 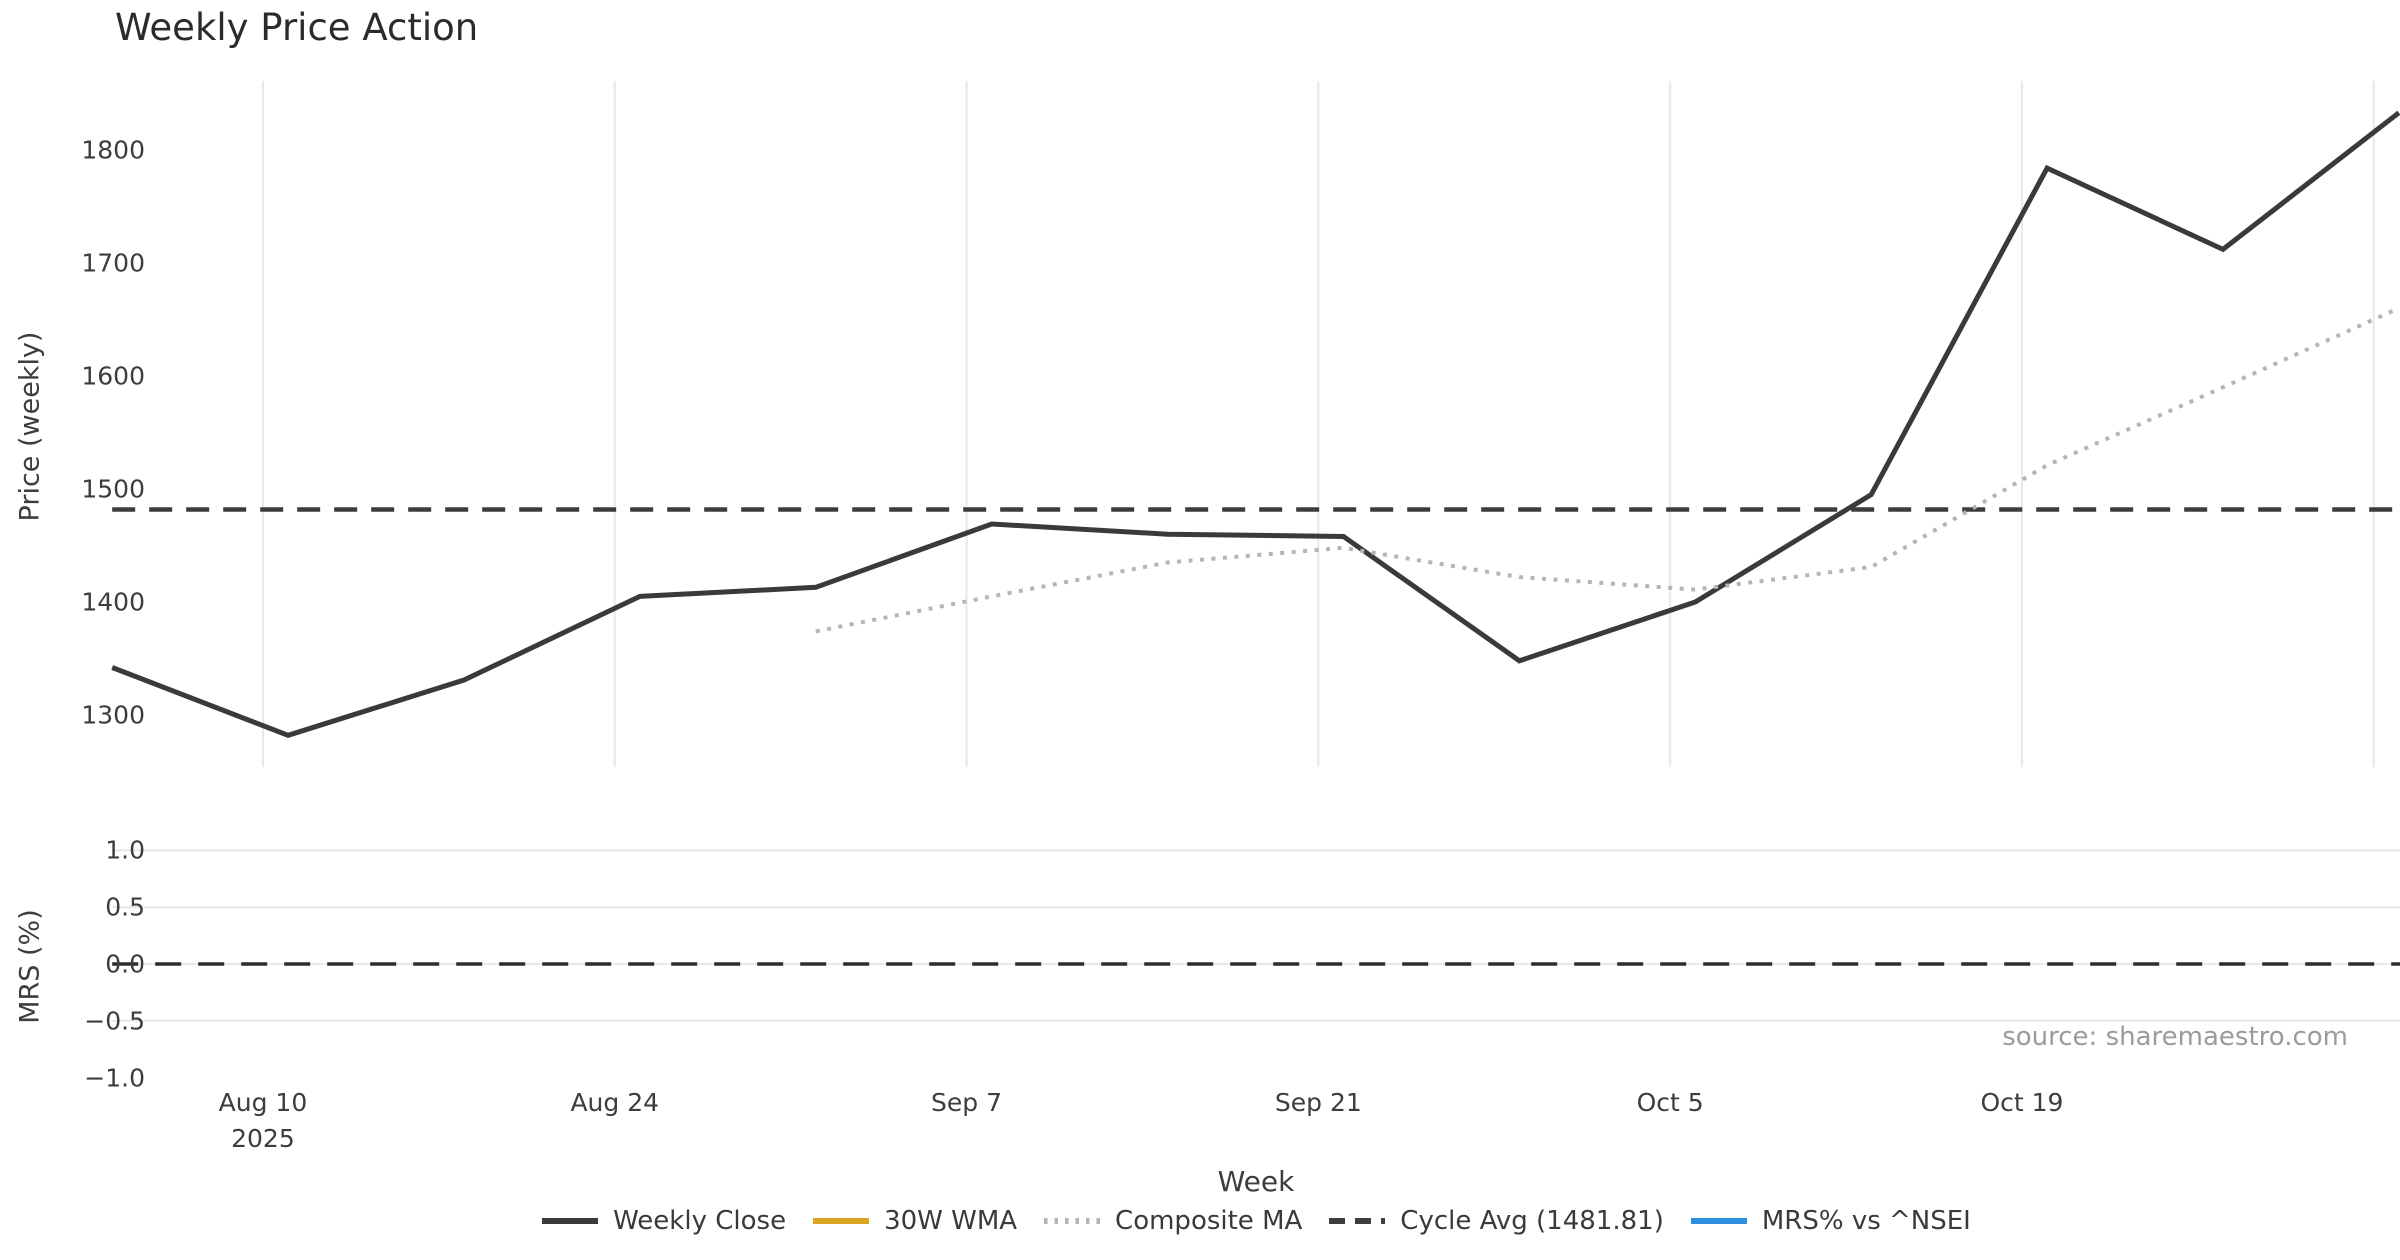 I want to click on mrs-ytick: 0.0, so click(x=125, y=964).